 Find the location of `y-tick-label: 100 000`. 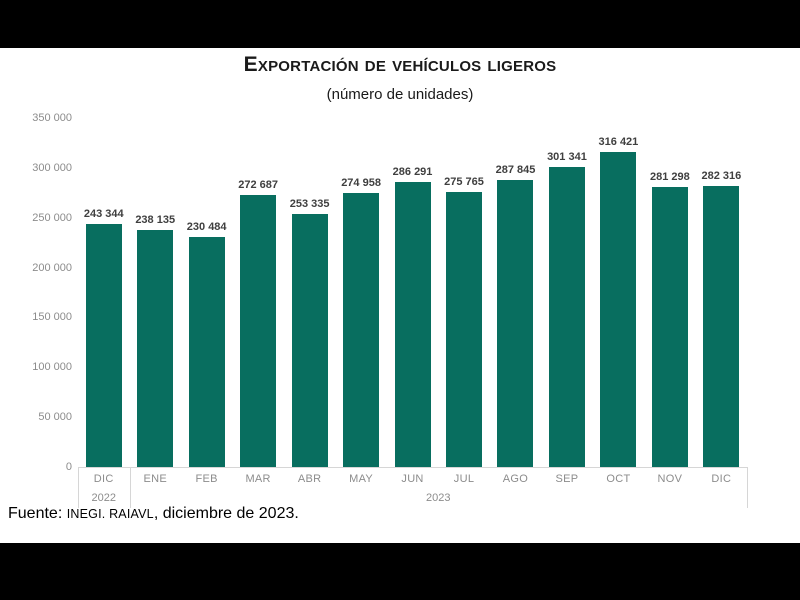

y-tick-label: 100 000 is located at coordinates (52, 367).